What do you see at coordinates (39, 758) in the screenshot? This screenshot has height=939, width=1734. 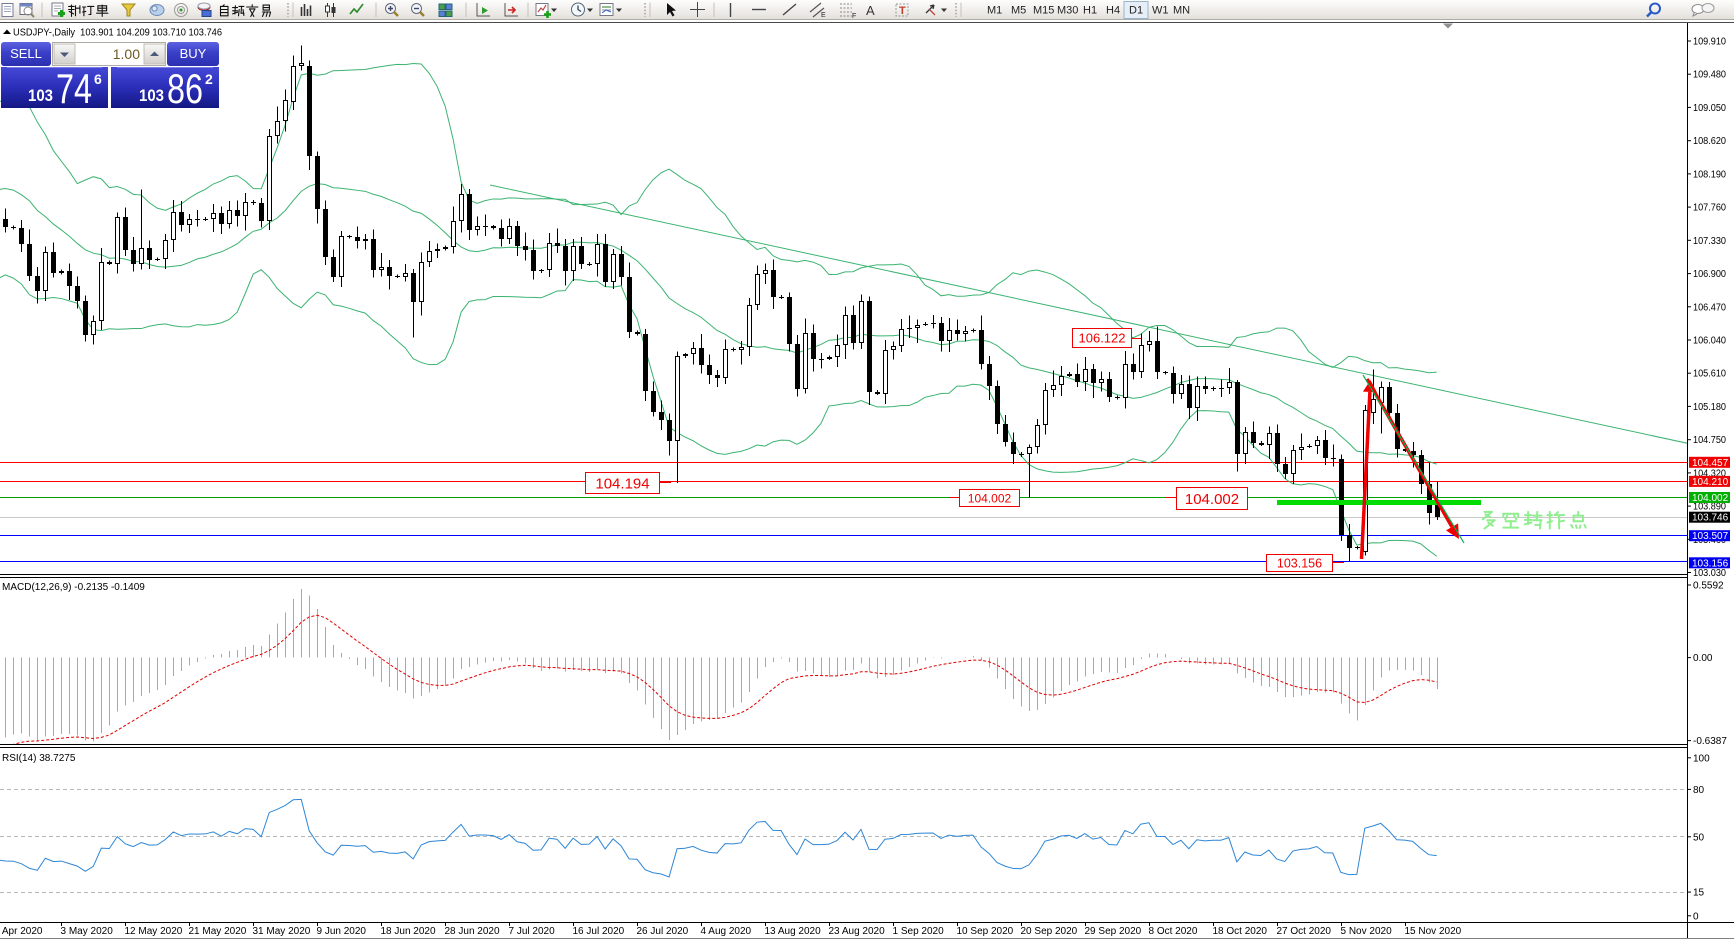 I see `svg-text: RSI(14) 38.7275` at bounding box center [39, 758].